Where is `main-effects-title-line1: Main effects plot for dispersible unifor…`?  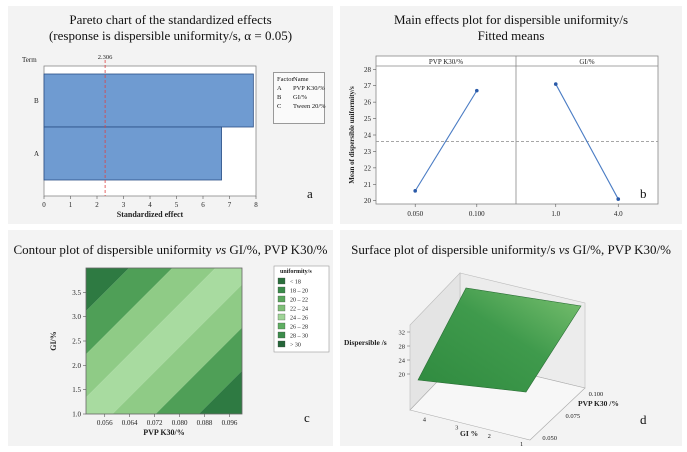 main-effects-title-line1: Main effects plot for dispersible unifor… is located at coordinates (511, 19).